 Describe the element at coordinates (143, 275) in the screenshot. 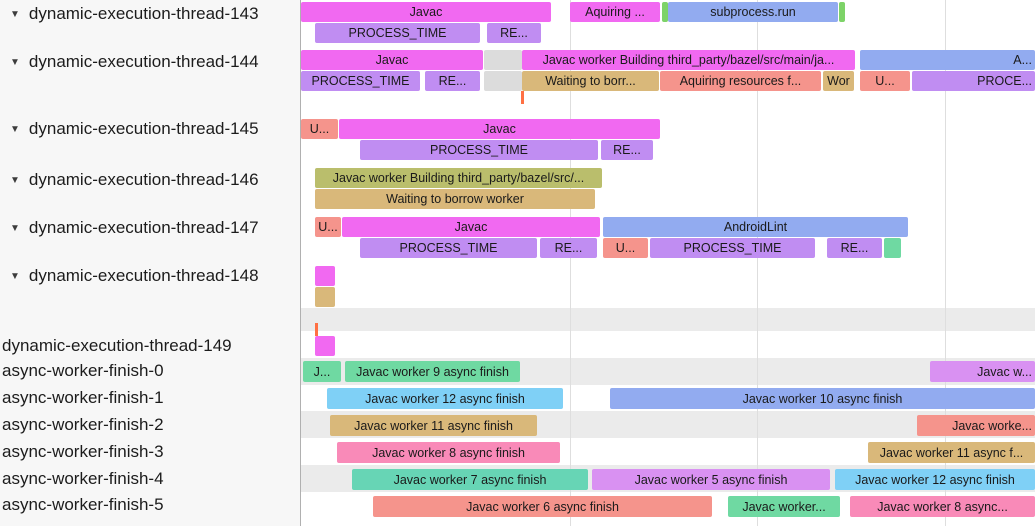

I see `track-name-text: dynamic-execution-thread-148` at that location.